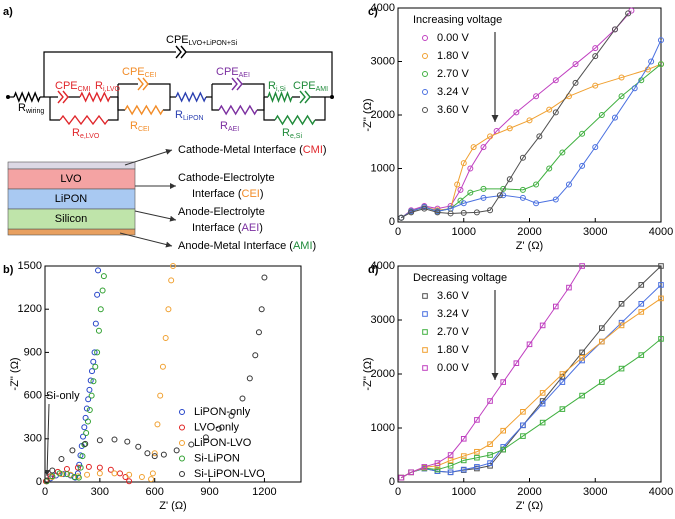 Image resolution: width=675 pixels, height=519 pixels. I want to click on legend-label: Si-LiPON, so click(217, 458).